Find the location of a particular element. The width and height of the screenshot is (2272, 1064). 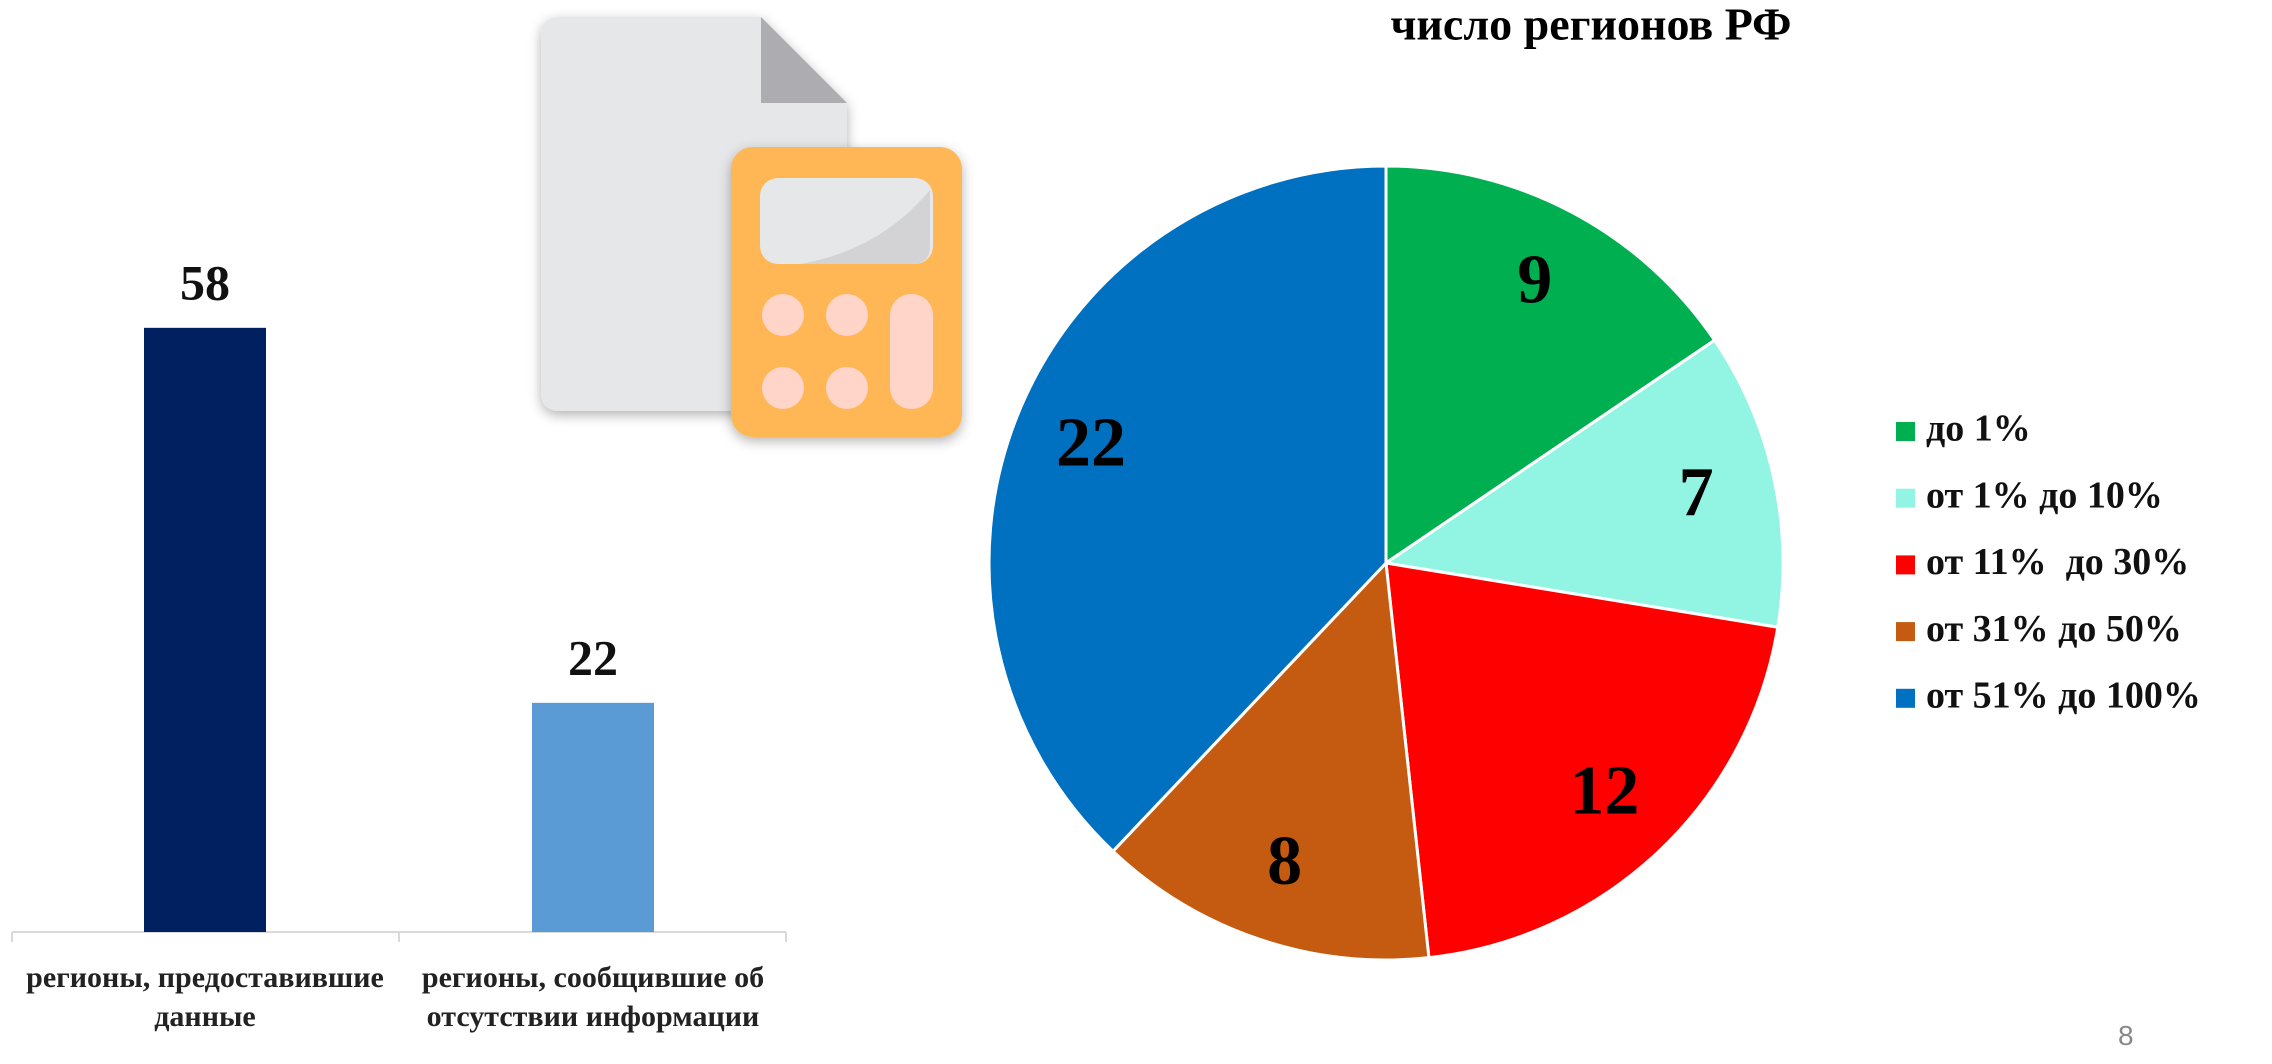

legend-label: от 1% до 10% is located at coordinates (2044, 495).